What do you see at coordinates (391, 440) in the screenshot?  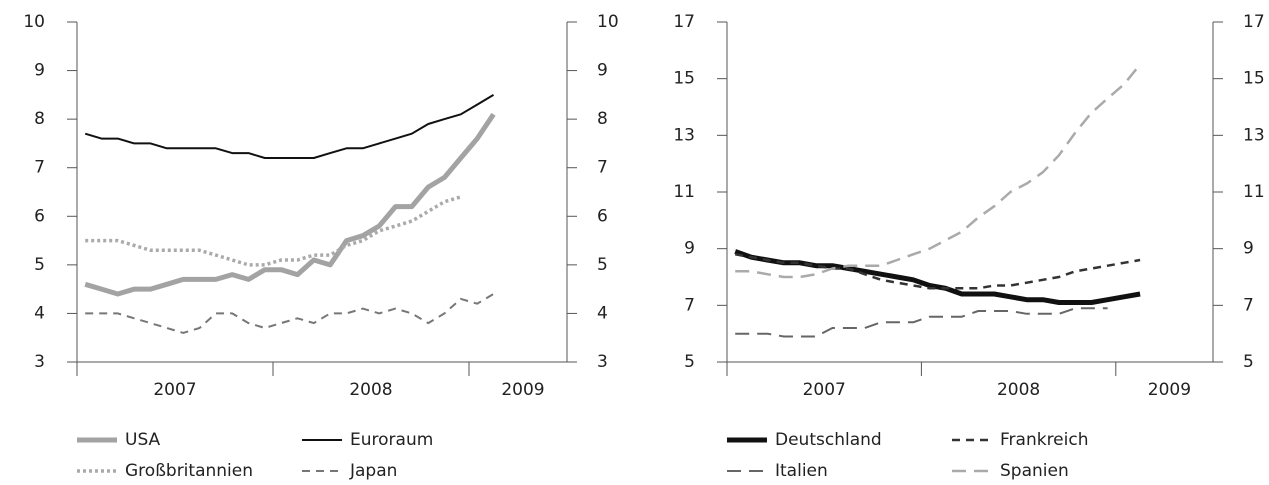 I see `legend-label: Euroraum` at bounding box center [391, 440].